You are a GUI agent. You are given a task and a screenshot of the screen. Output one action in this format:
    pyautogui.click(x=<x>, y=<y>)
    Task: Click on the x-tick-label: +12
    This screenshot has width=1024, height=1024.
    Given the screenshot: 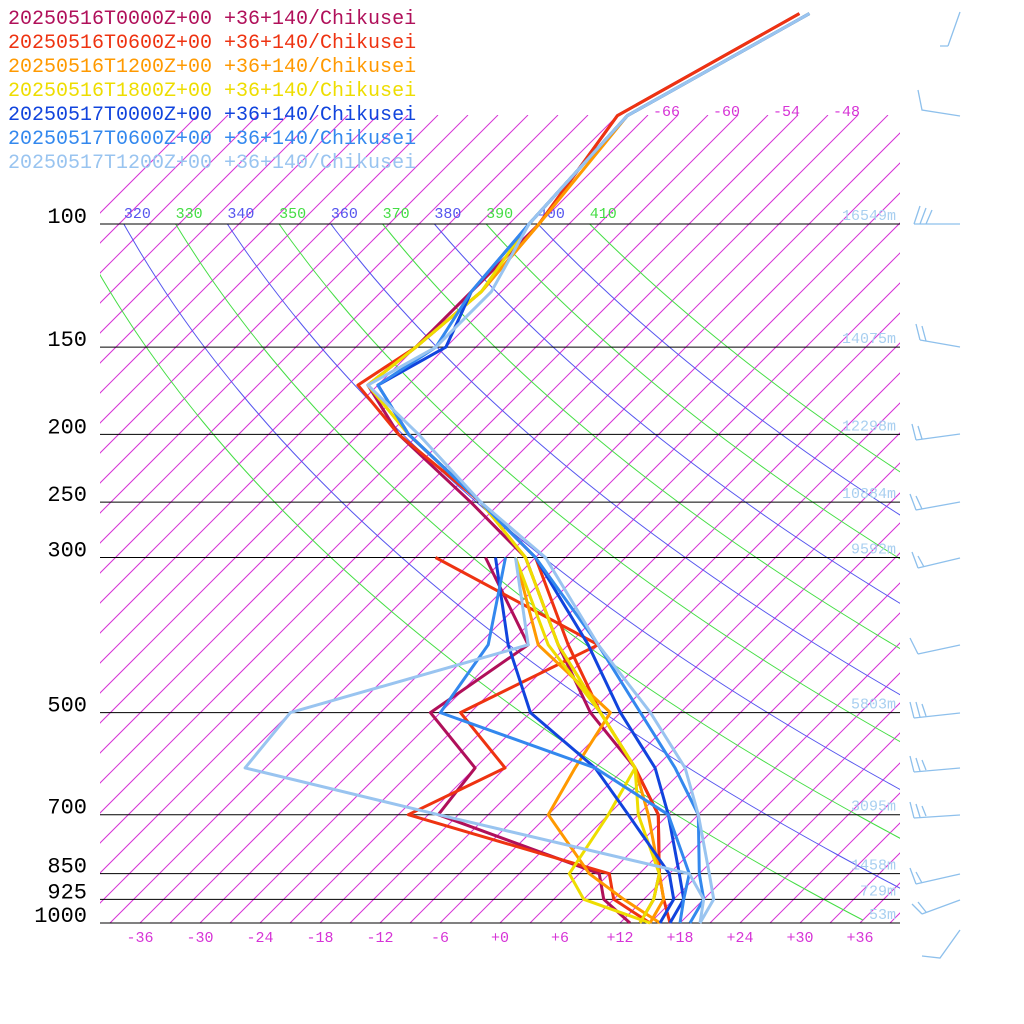 What is the action you would take?
    pyautogui.click(x=619, y=938)
    